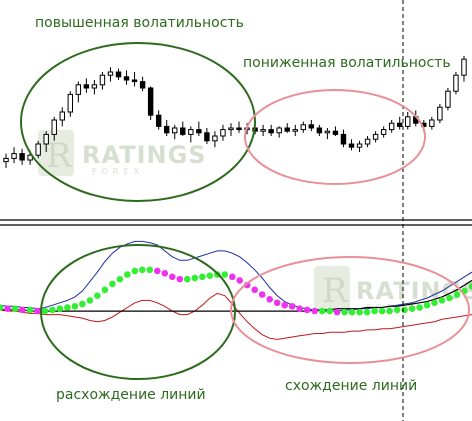  Describe the element at coordinates (351, 386) in the screenshot. I see `label-convergence: схождение линий` at that location.